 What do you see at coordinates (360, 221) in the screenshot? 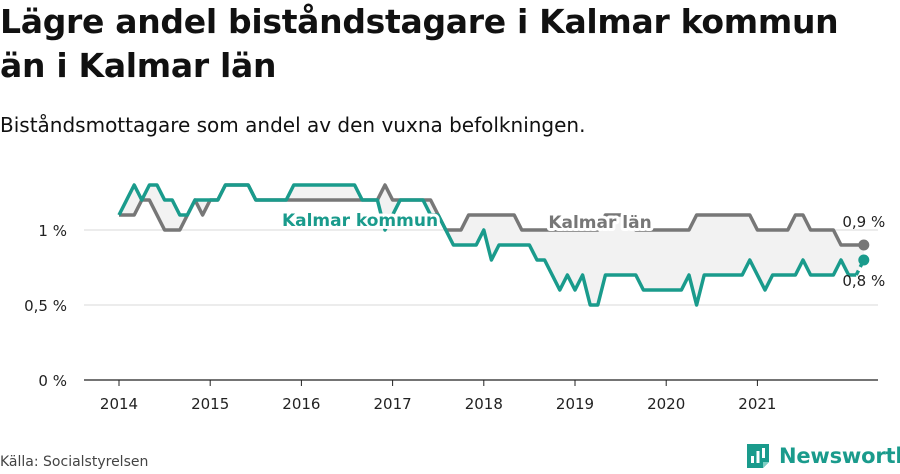
I see `series-label-kalmar-kommun: Kalmar kommun` at bounding box center [360, 221].